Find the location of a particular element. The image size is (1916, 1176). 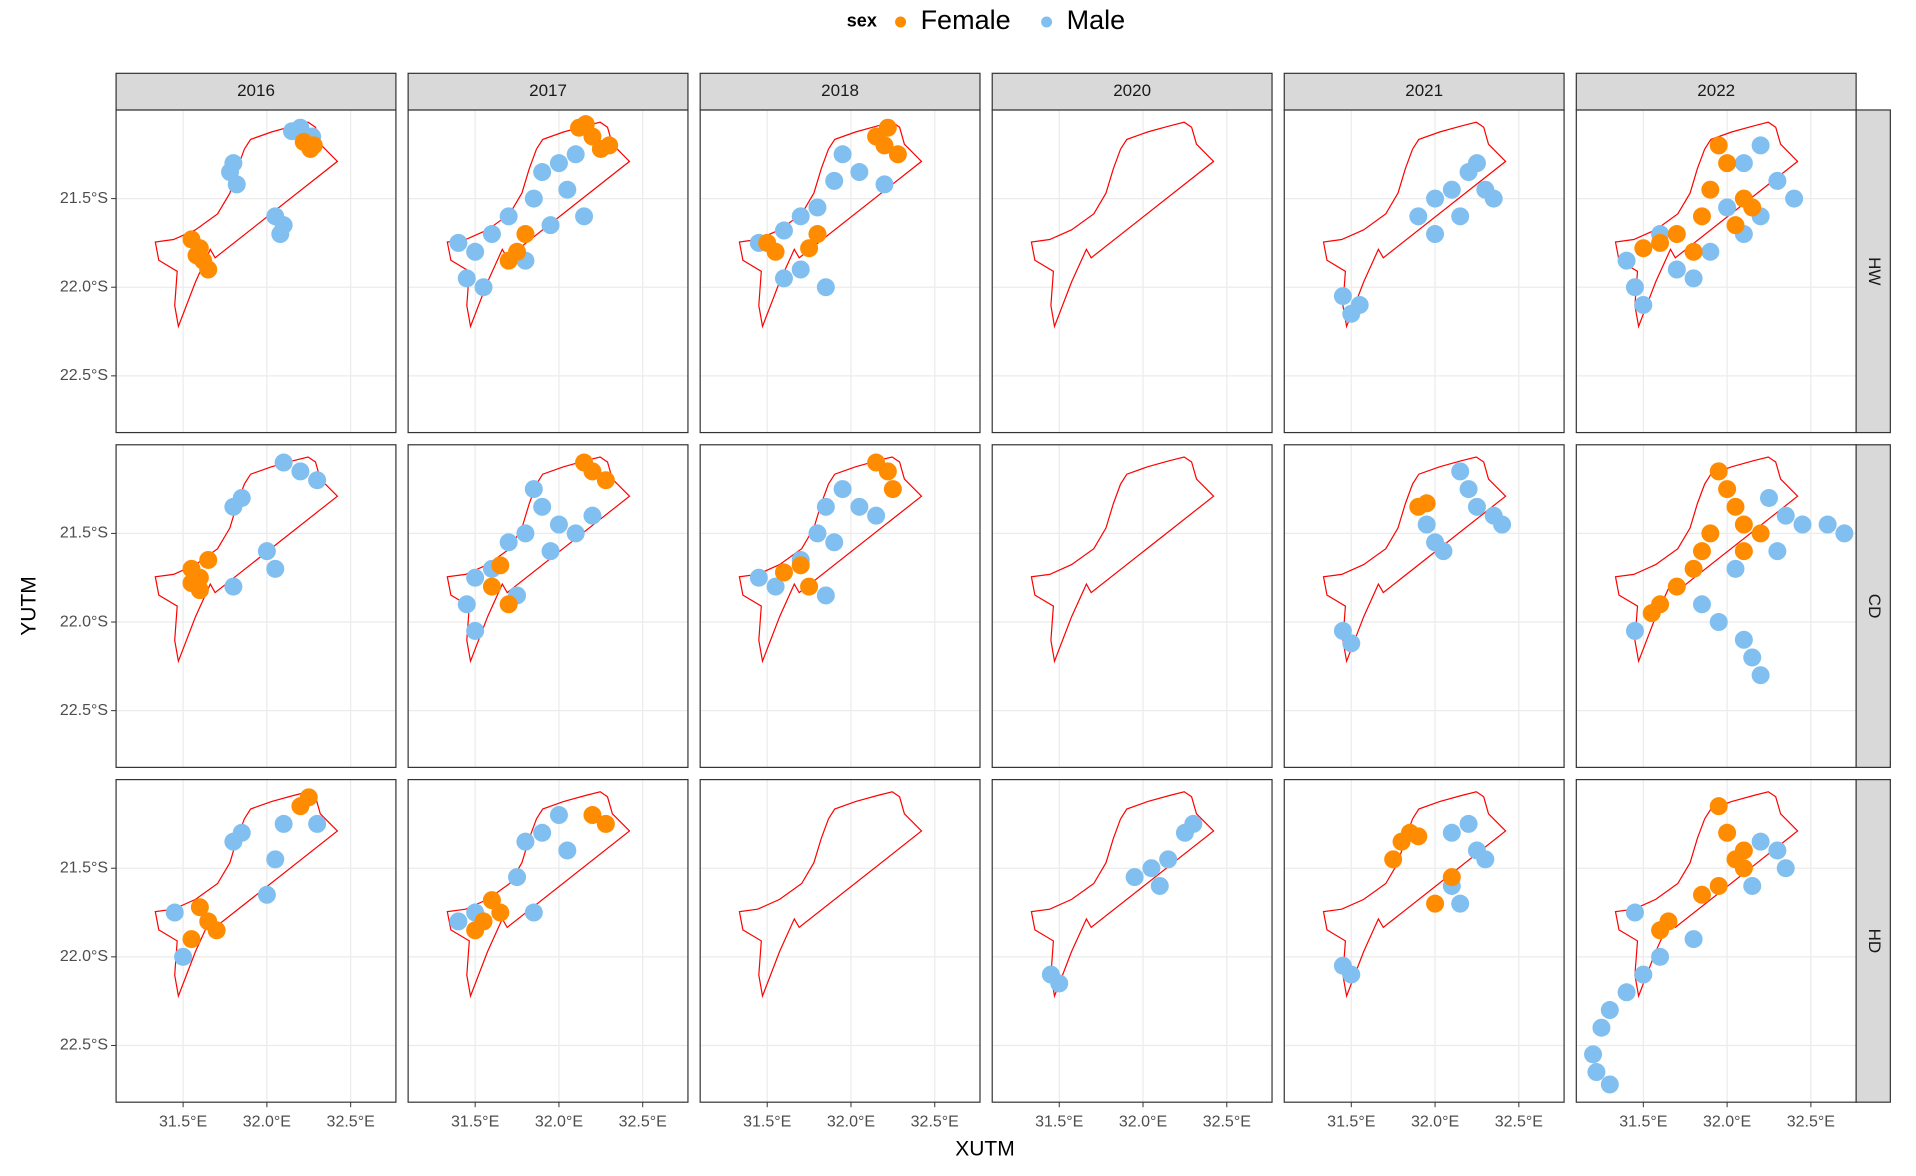

strip-label: CD is located at coordinates (1874, 606).